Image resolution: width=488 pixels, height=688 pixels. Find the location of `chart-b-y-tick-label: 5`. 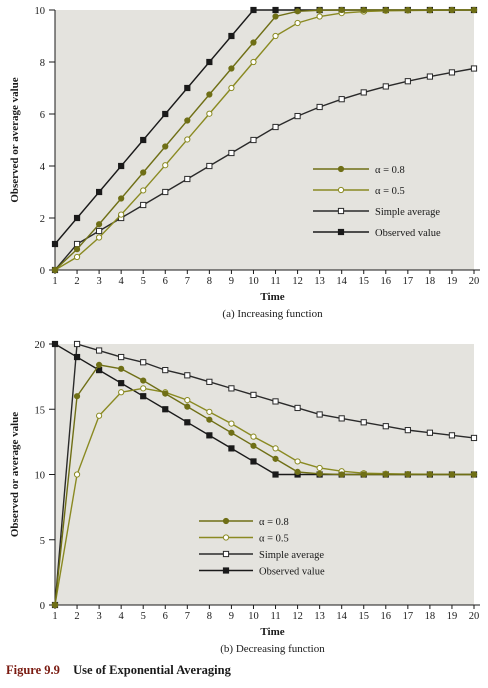

chart-b-y-tick-label: 5 is located at coordinates (42, 541).